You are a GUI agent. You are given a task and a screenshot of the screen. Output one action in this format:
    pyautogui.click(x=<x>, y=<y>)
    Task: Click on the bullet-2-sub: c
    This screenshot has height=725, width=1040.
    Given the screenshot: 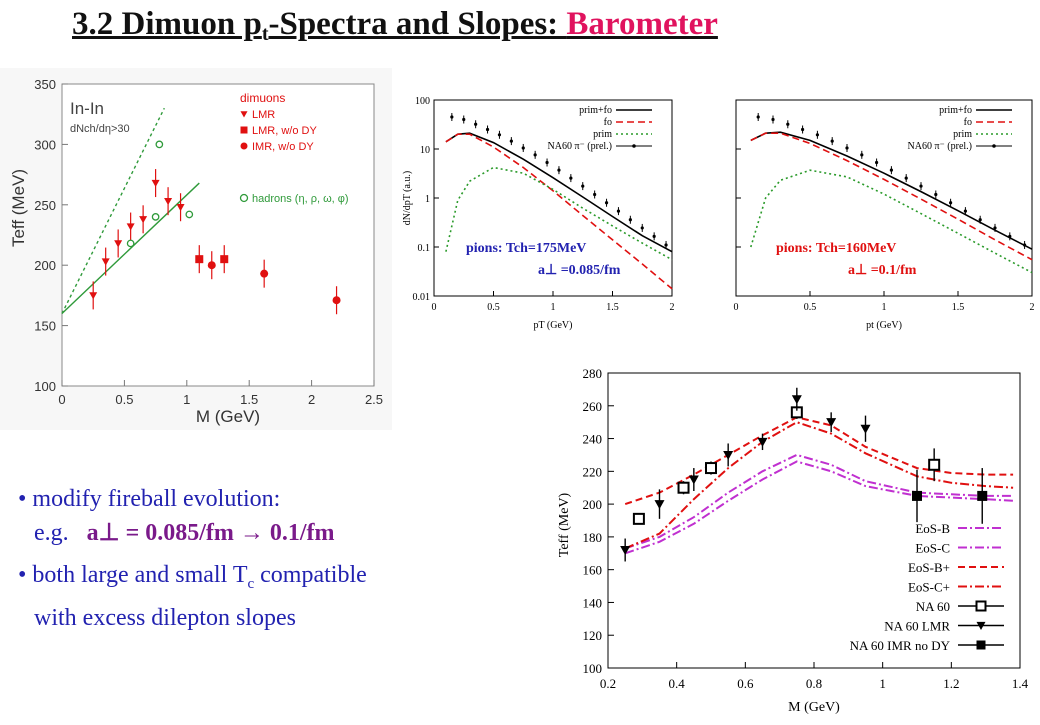 What is the action you would take?
    pyautogui.click(x=251, y=583)
    